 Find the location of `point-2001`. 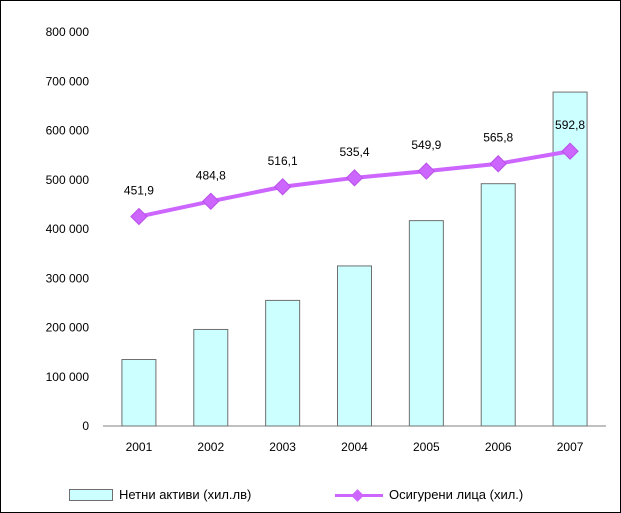

point-2001 is located at coordinates (139, 216).